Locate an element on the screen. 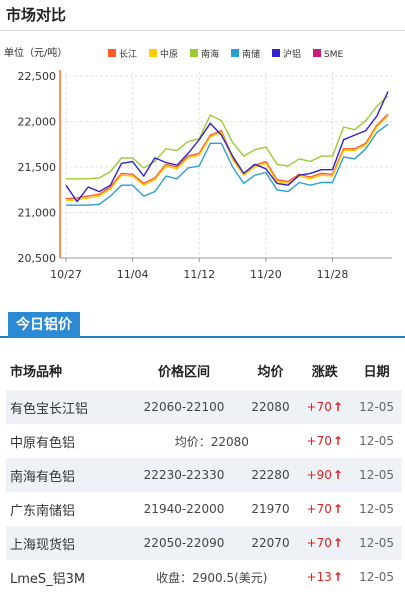 This screenshot has width=405, height=592. y-tick-label: 21,000 is located at coordinates (37, 213).